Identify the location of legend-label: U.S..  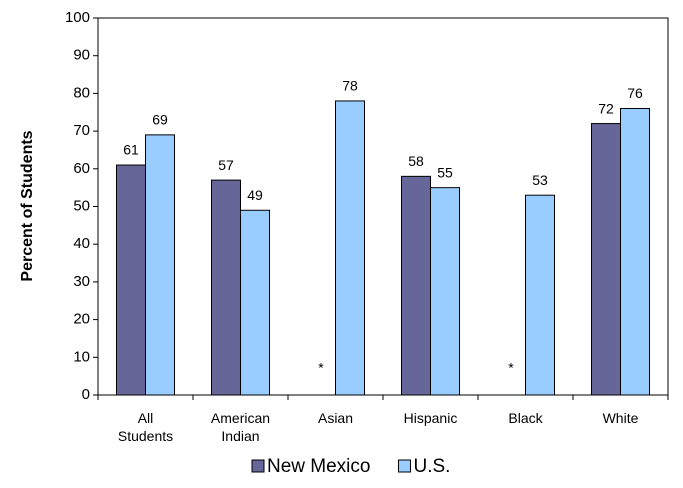
(431, 466).